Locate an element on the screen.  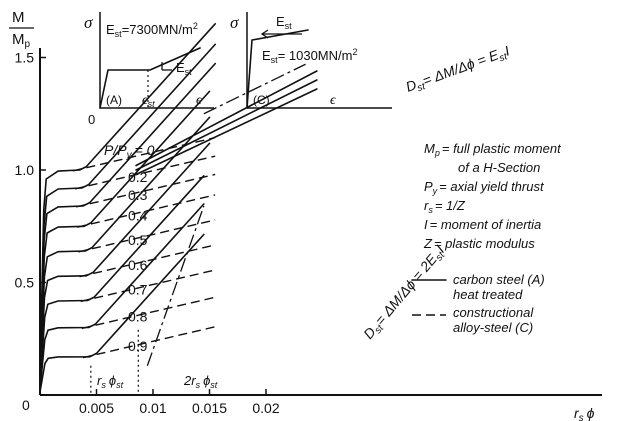
inset-a: σ Est=7300MN/m2 Est (A) ϵst ϵ 0 is located at coordinates (149, 69).